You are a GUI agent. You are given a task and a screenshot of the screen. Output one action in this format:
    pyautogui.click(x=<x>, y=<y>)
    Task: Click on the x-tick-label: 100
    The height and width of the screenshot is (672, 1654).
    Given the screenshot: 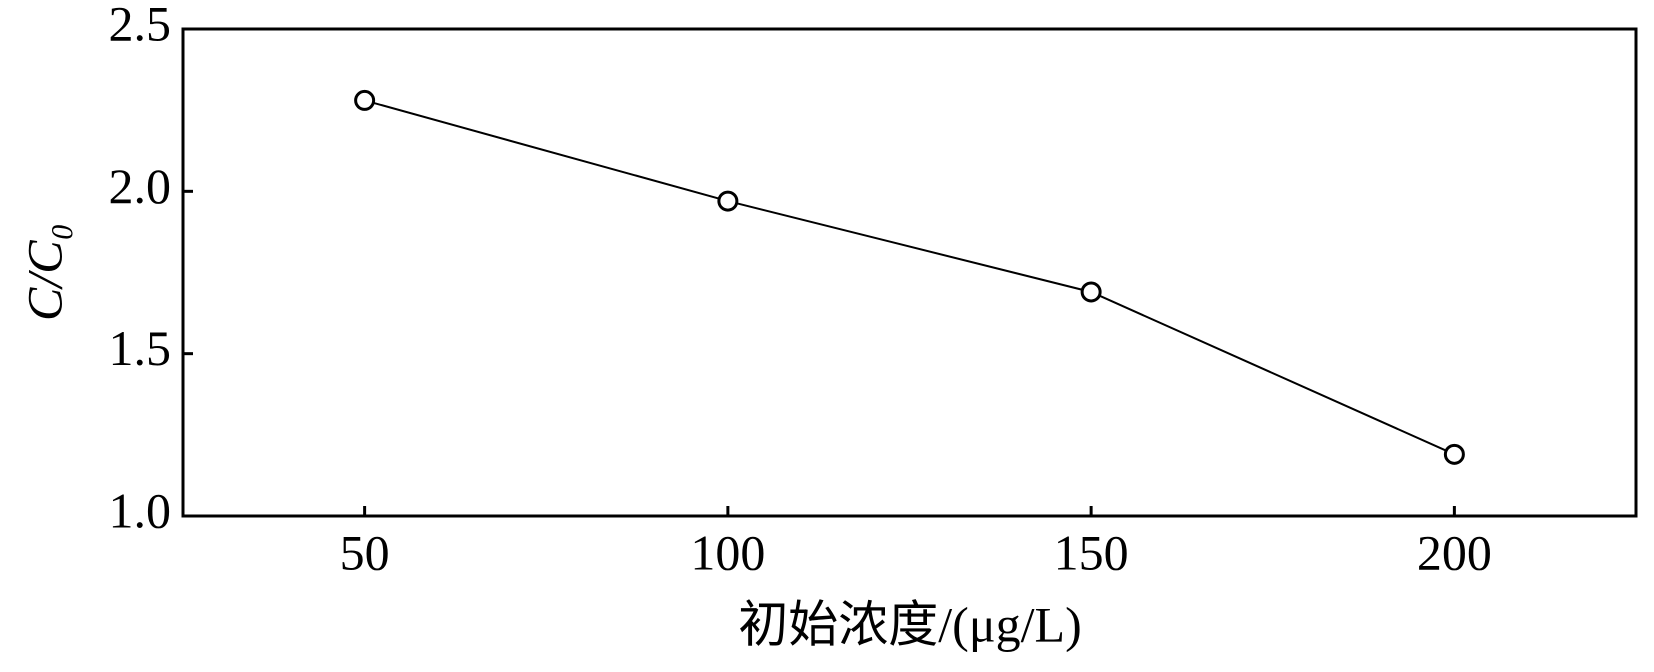 What is the action you would take?
    pyautogui.click(x=727, y=552)
    